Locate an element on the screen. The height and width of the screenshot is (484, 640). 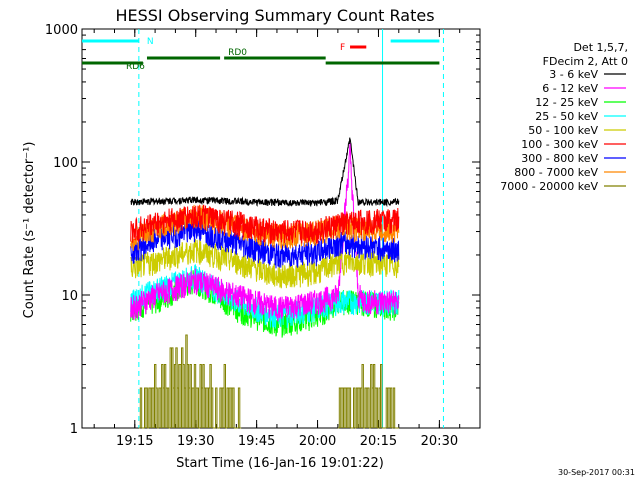
x-tick-label: 19:15 is located at coordinates (134, 441).